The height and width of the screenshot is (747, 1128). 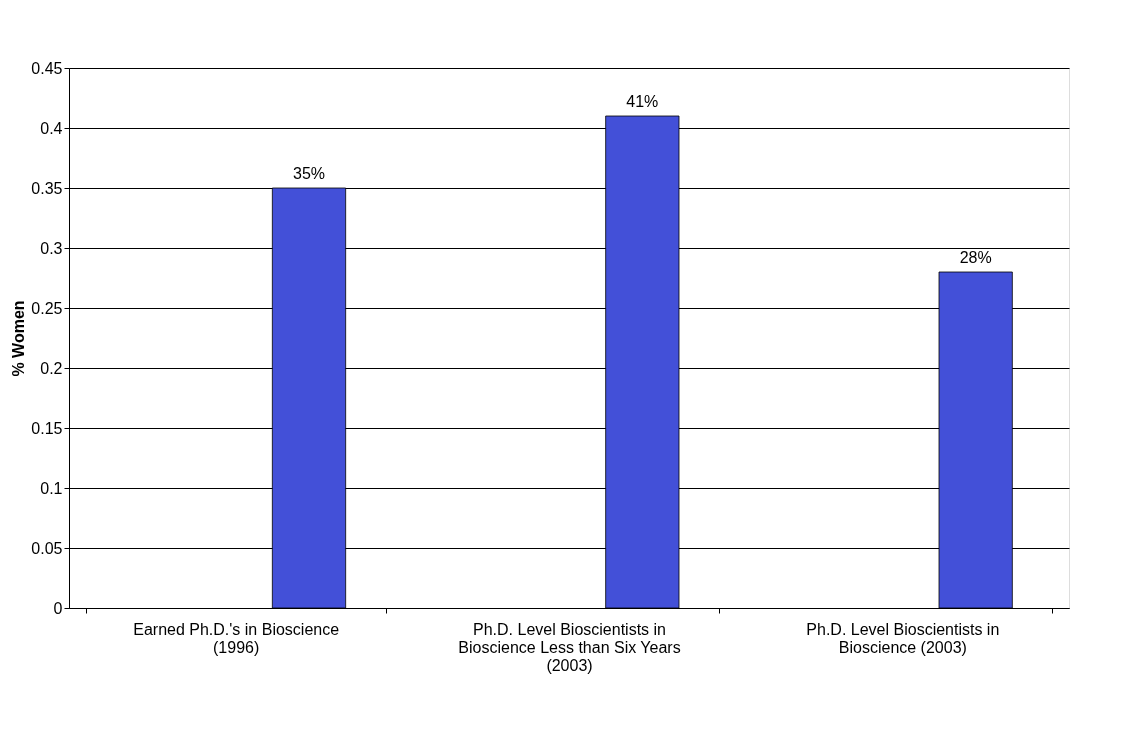 What do you see at coordinates (47, 548) in the screenshot?
I see `y-tick-label: 0.05` at bounding box center [47, 548].